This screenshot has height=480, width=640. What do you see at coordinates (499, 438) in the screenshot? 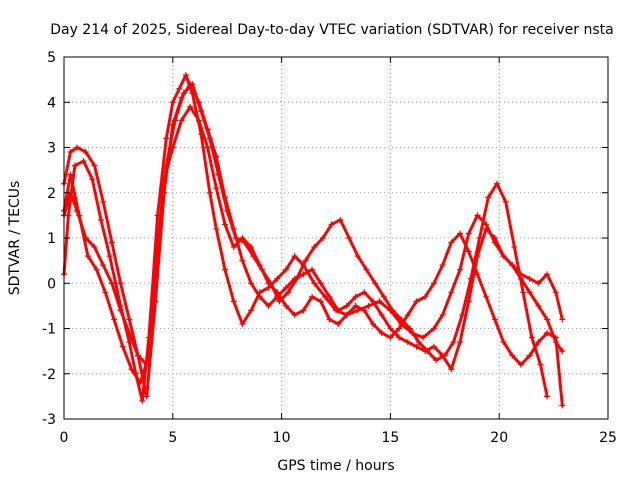
I see `x-tick-label: 20` at bounding box center [499, 438].